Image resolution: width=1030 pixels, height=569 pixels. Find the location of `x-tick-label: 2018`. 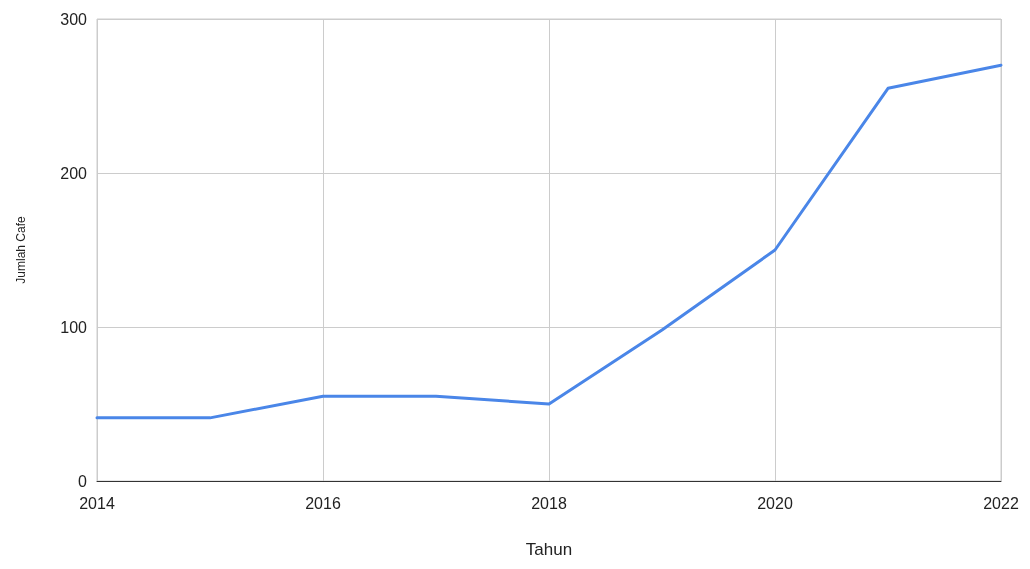

x-tick-label: 2018 is located at coordinates (549, 503).